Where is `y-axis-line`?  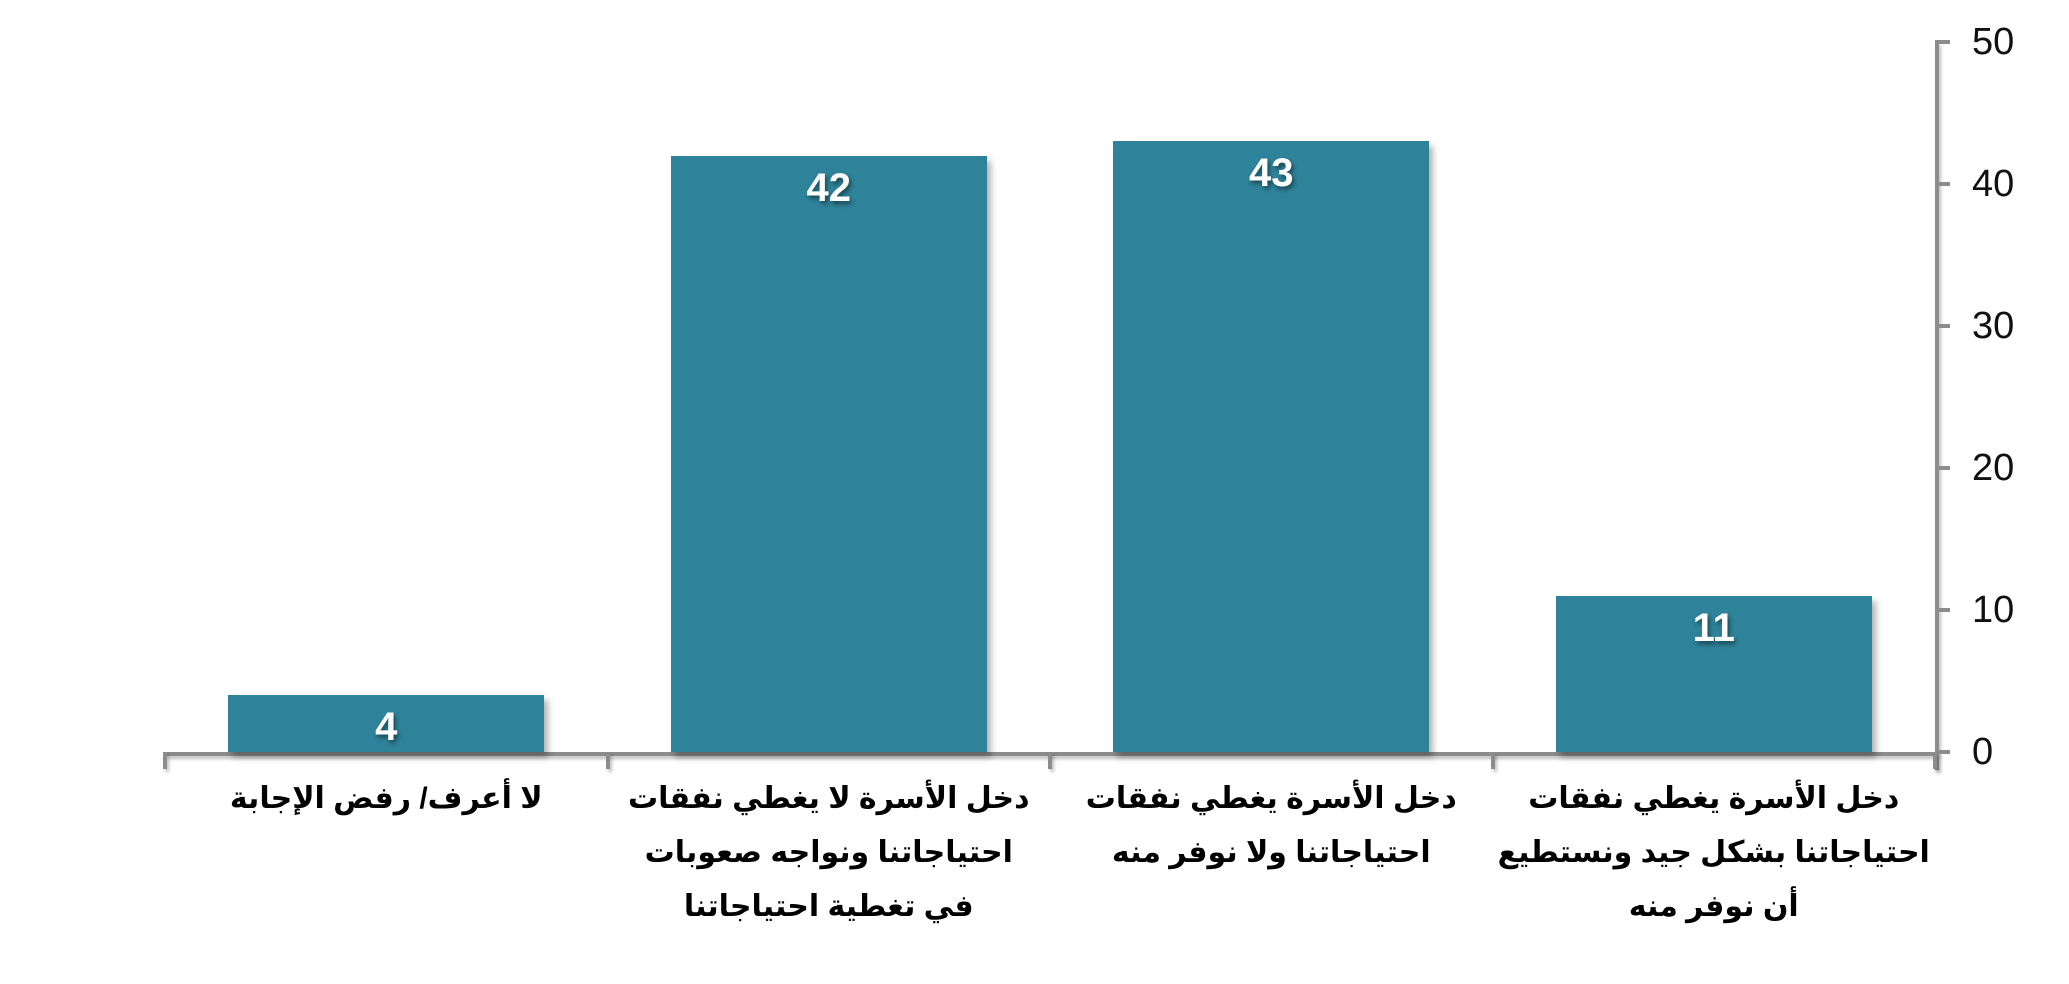 y-axis-line is located at coordinates (1937, 406).